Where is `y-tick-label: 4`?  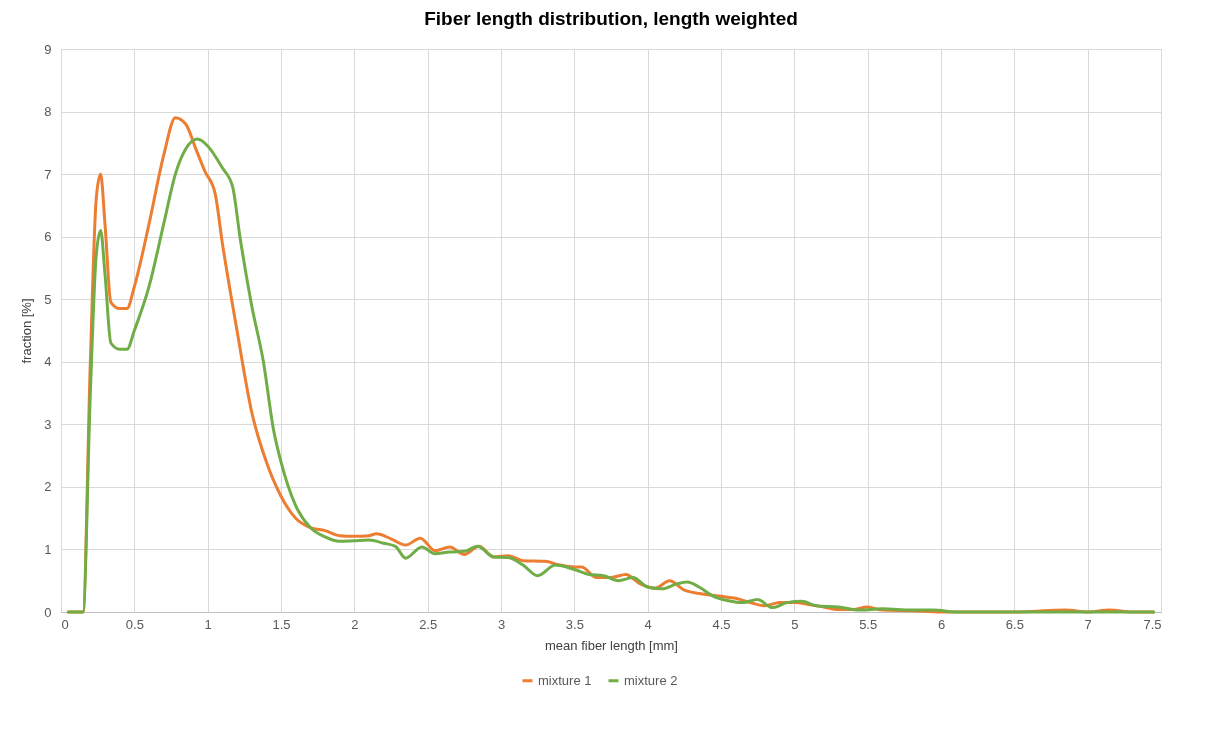
y-tick-label: 4 is located at coordinates (48, 362).